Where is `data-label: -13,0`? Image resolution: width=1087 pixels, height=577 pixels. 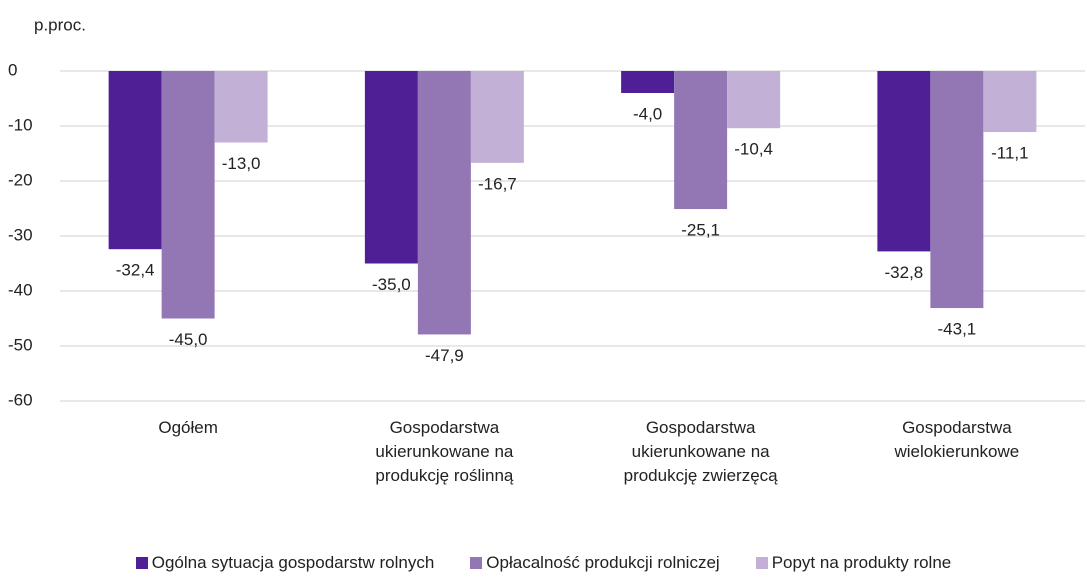
data-label: -13,0 is located at coordinates (241, 163).